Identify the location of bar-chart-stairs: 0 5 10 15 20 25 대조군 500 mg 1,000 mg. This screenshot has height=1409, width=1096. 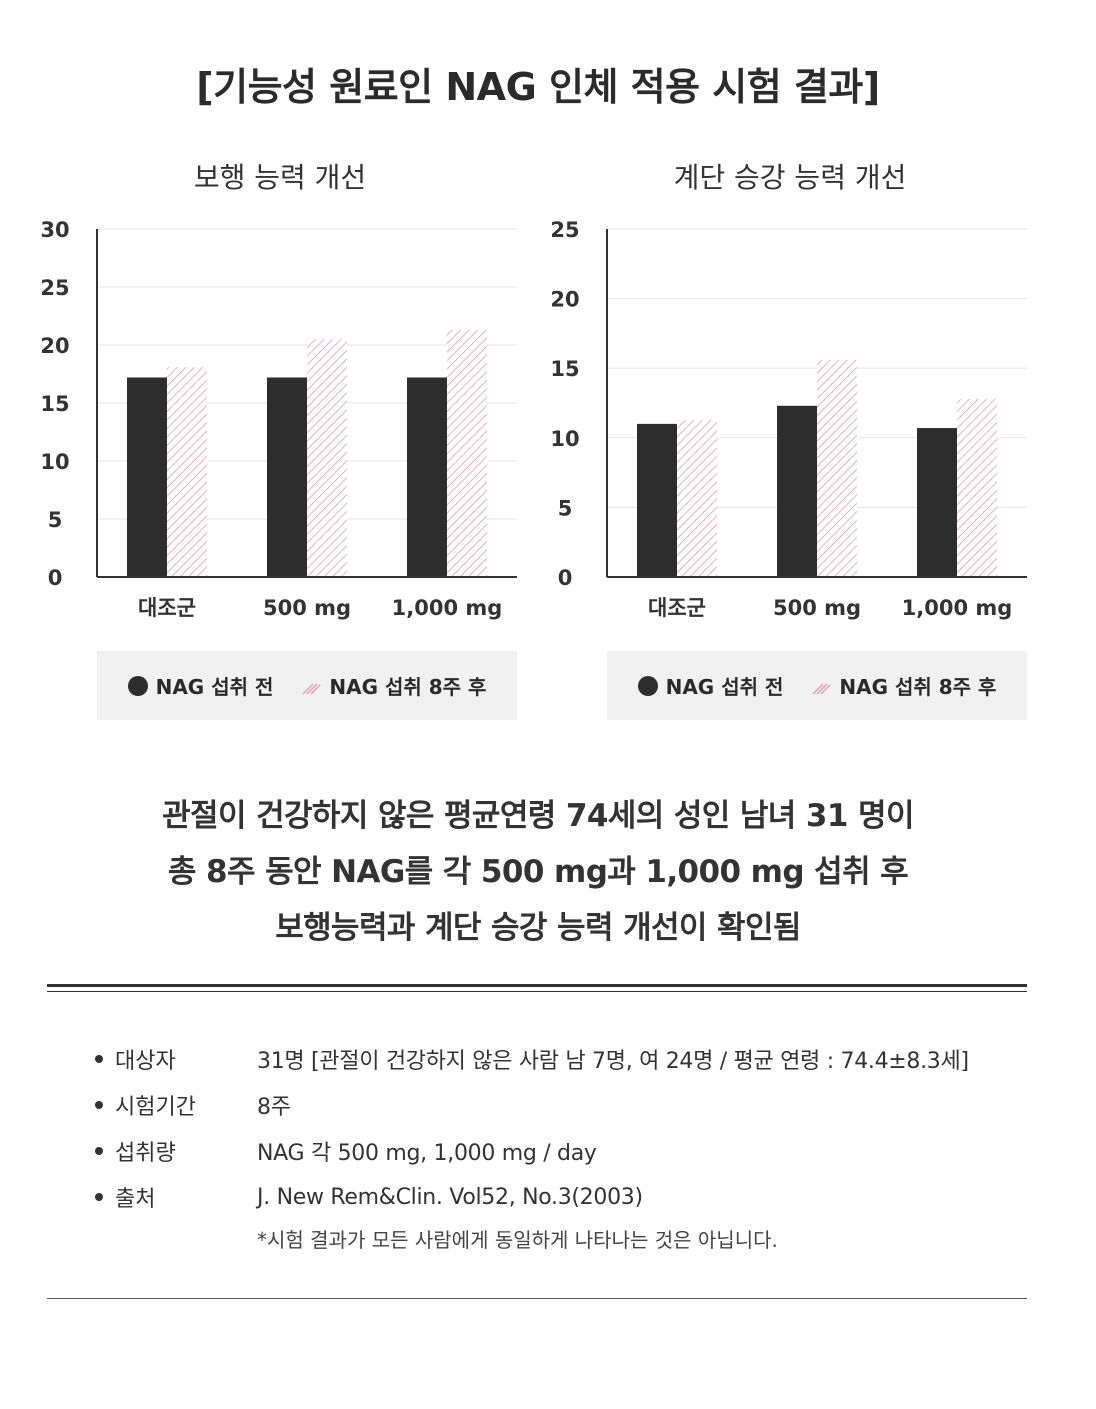
(788, 419).